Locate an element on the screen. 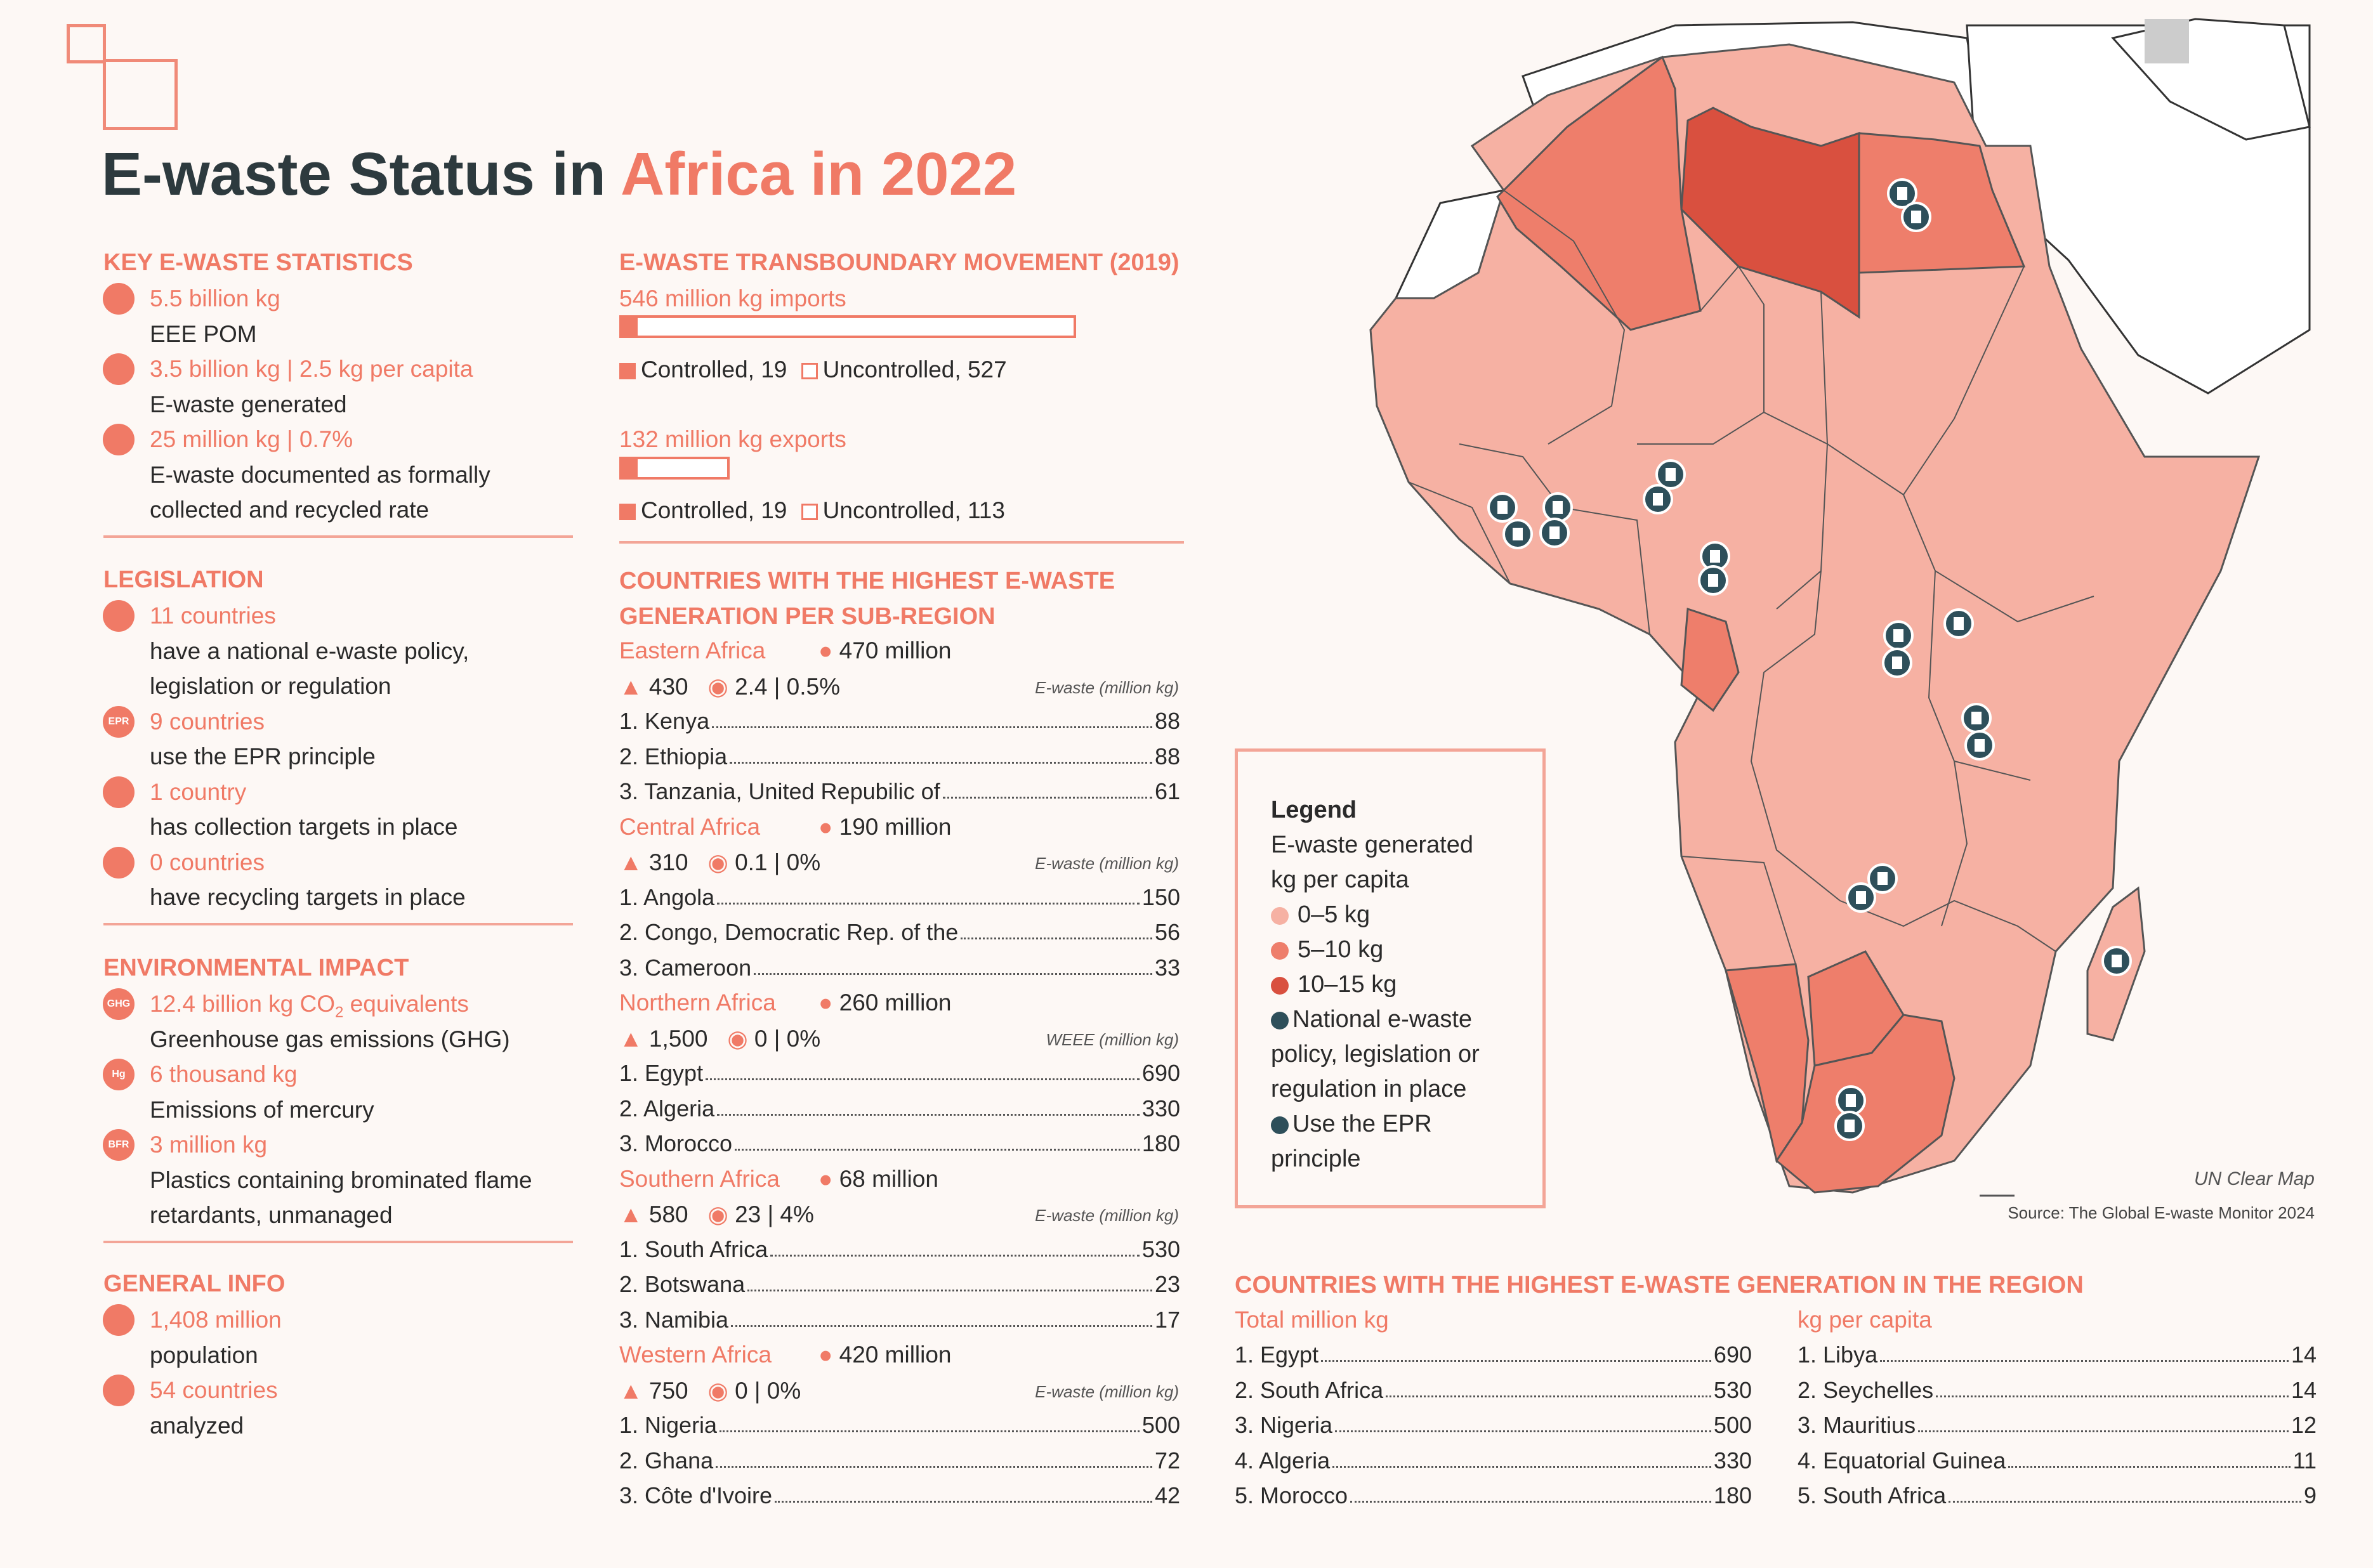 The height and width of the screenshot is (1568, 2373). subregion-heading-2: GENERATION PER SUB-REGION is located at coordinates (807, 616).